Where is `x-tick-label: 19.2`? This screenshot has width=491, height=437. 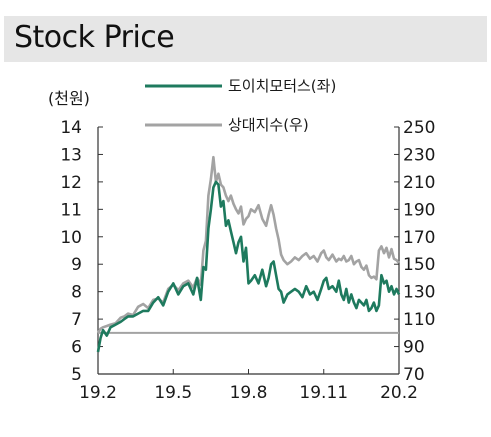 x-tick-label: 19.2 is located at coordinates (98, 393).